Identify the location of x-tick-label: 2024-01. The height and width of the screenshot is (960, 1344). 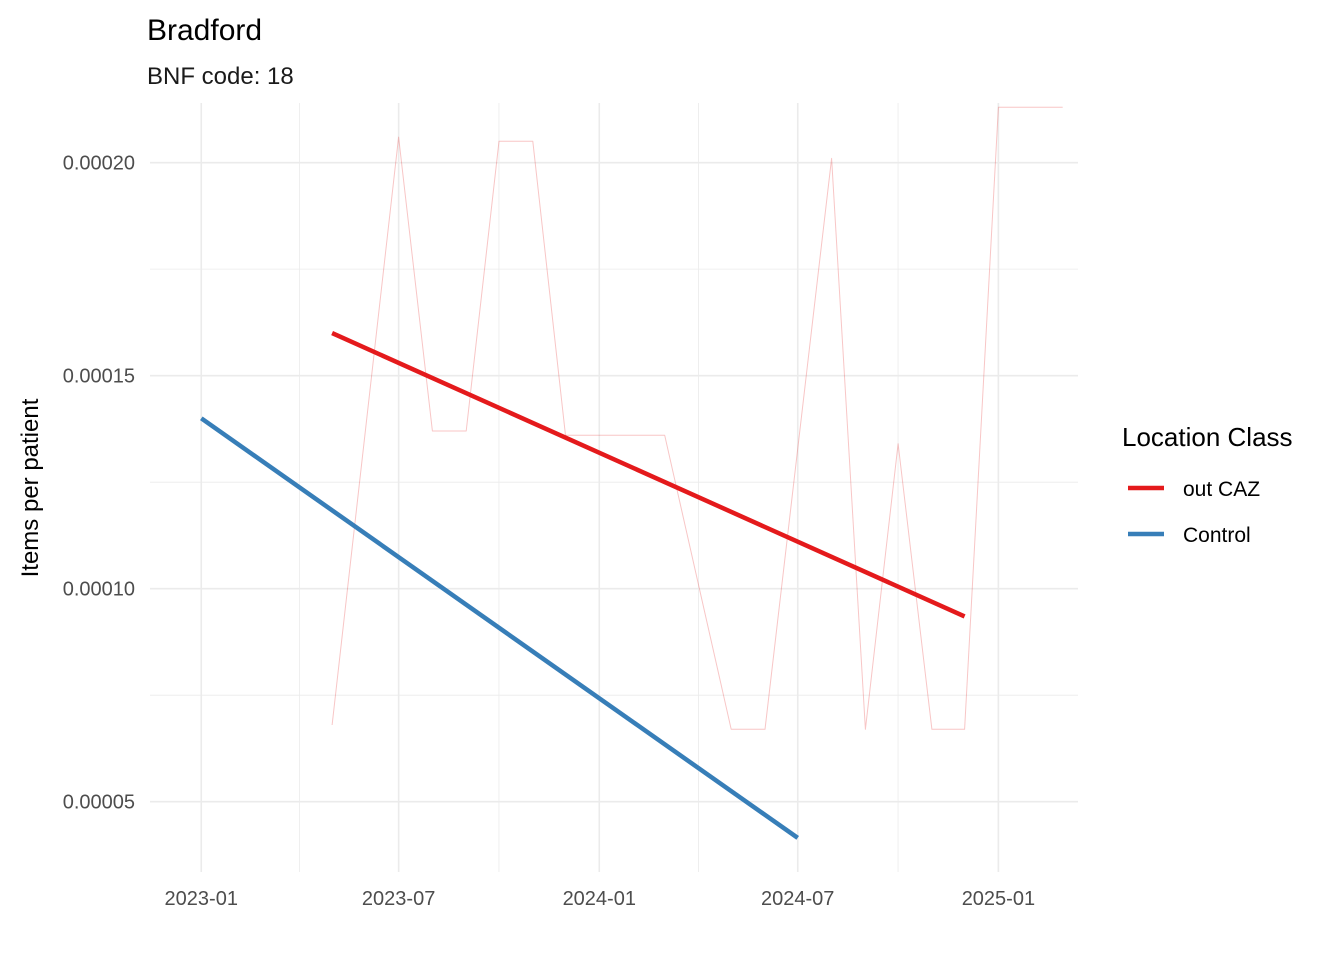
(599, 899).